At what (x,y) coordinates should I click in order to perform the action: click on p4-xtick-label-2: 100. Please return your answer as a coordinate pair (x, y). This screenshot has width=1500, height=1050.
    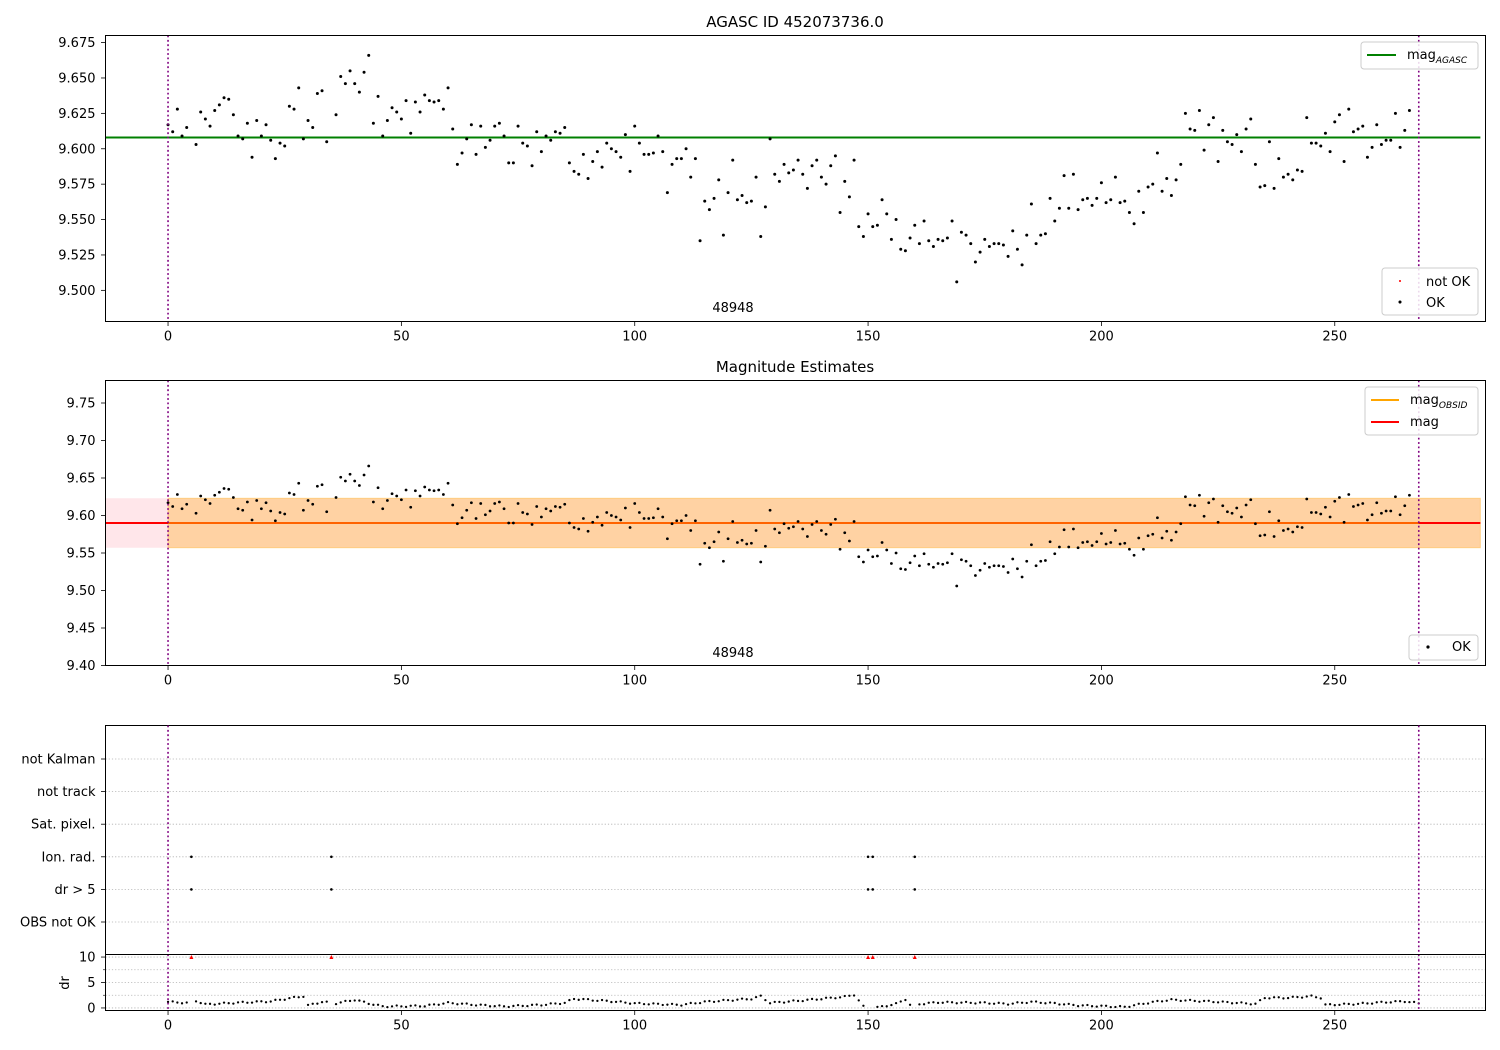
    Looking at the image, I should click on (634, 1026).